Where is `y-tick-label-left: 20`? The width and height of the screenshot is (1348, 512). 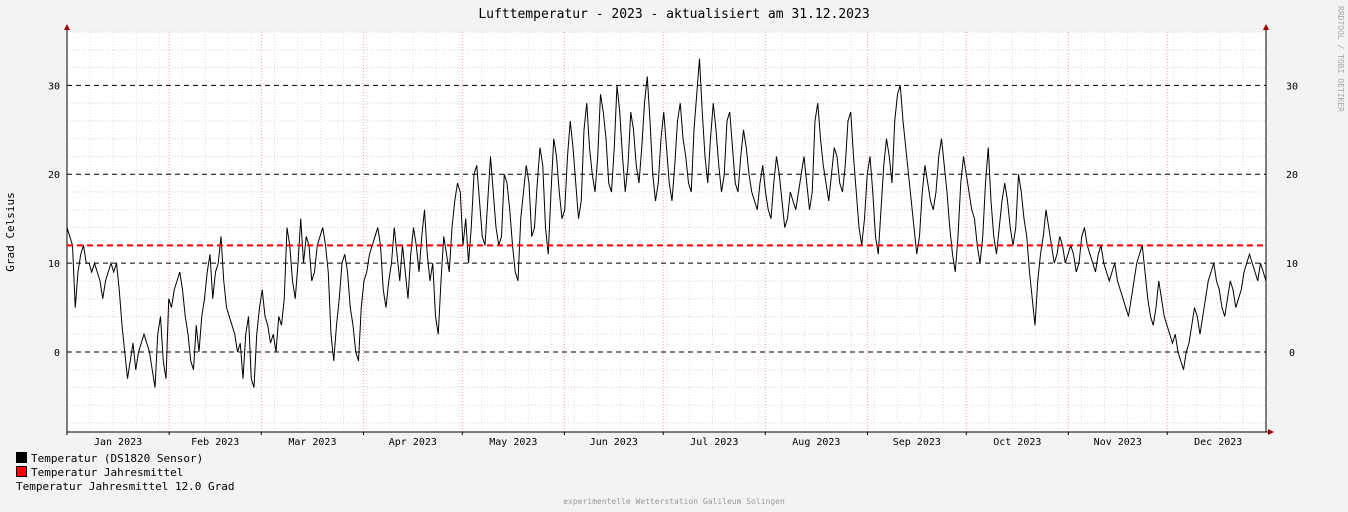
y-tick-label-left: 20 is located at coordinates (54, 175).